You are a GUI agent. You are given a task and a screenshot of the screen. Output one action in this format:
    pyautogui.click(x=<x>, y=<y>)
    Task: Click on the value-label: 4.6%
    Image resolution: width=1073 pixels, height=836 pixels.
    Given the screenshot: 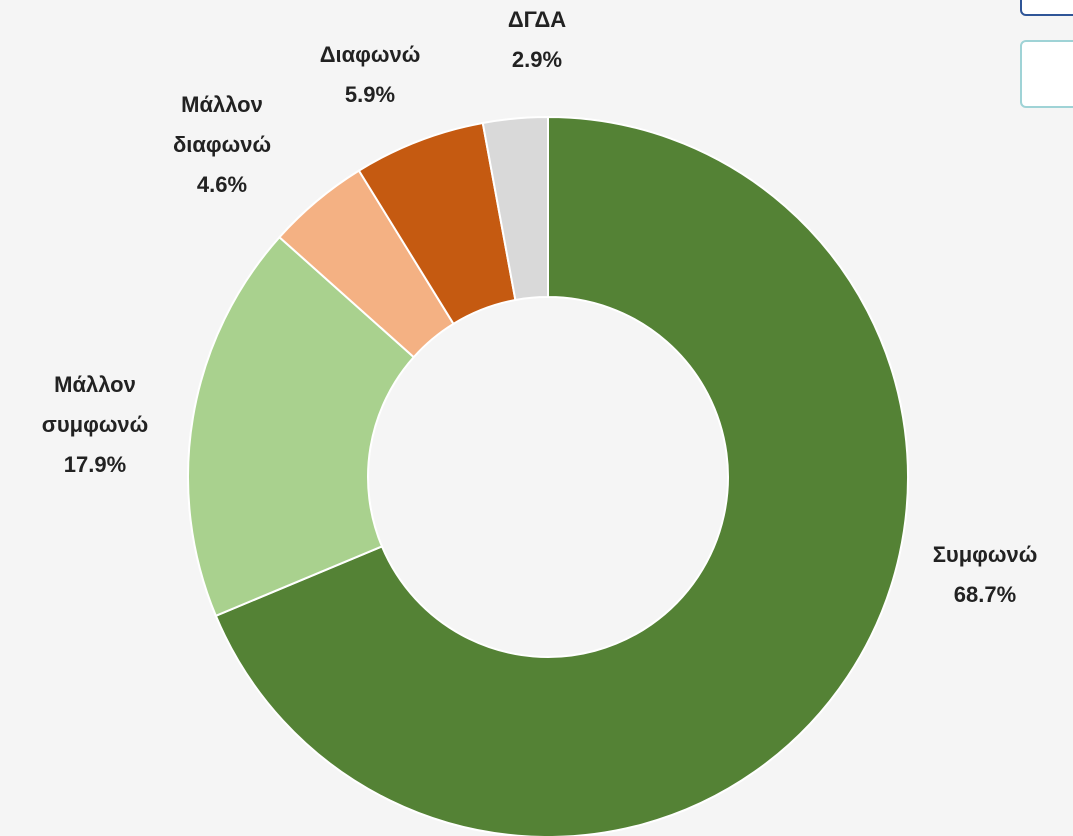 What is the action you would take?
    pyautogui.click(x=222, y=184)
    